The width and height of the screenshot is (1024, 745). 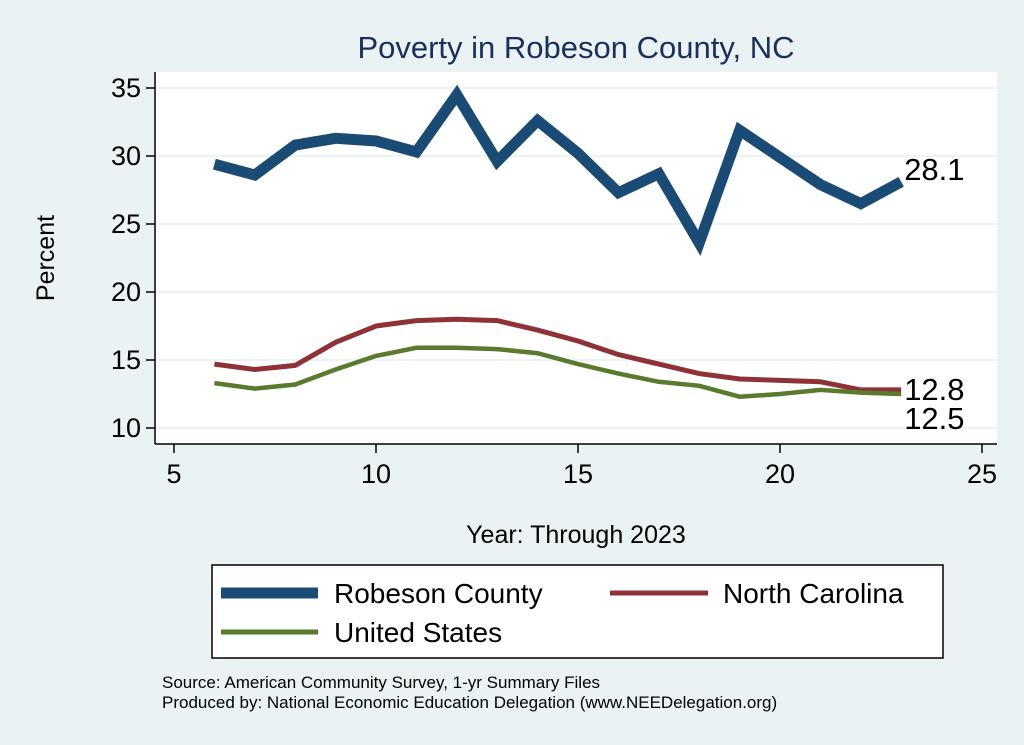 I want to click on x-tick-label-5: 5, so click(x=173, y=474).